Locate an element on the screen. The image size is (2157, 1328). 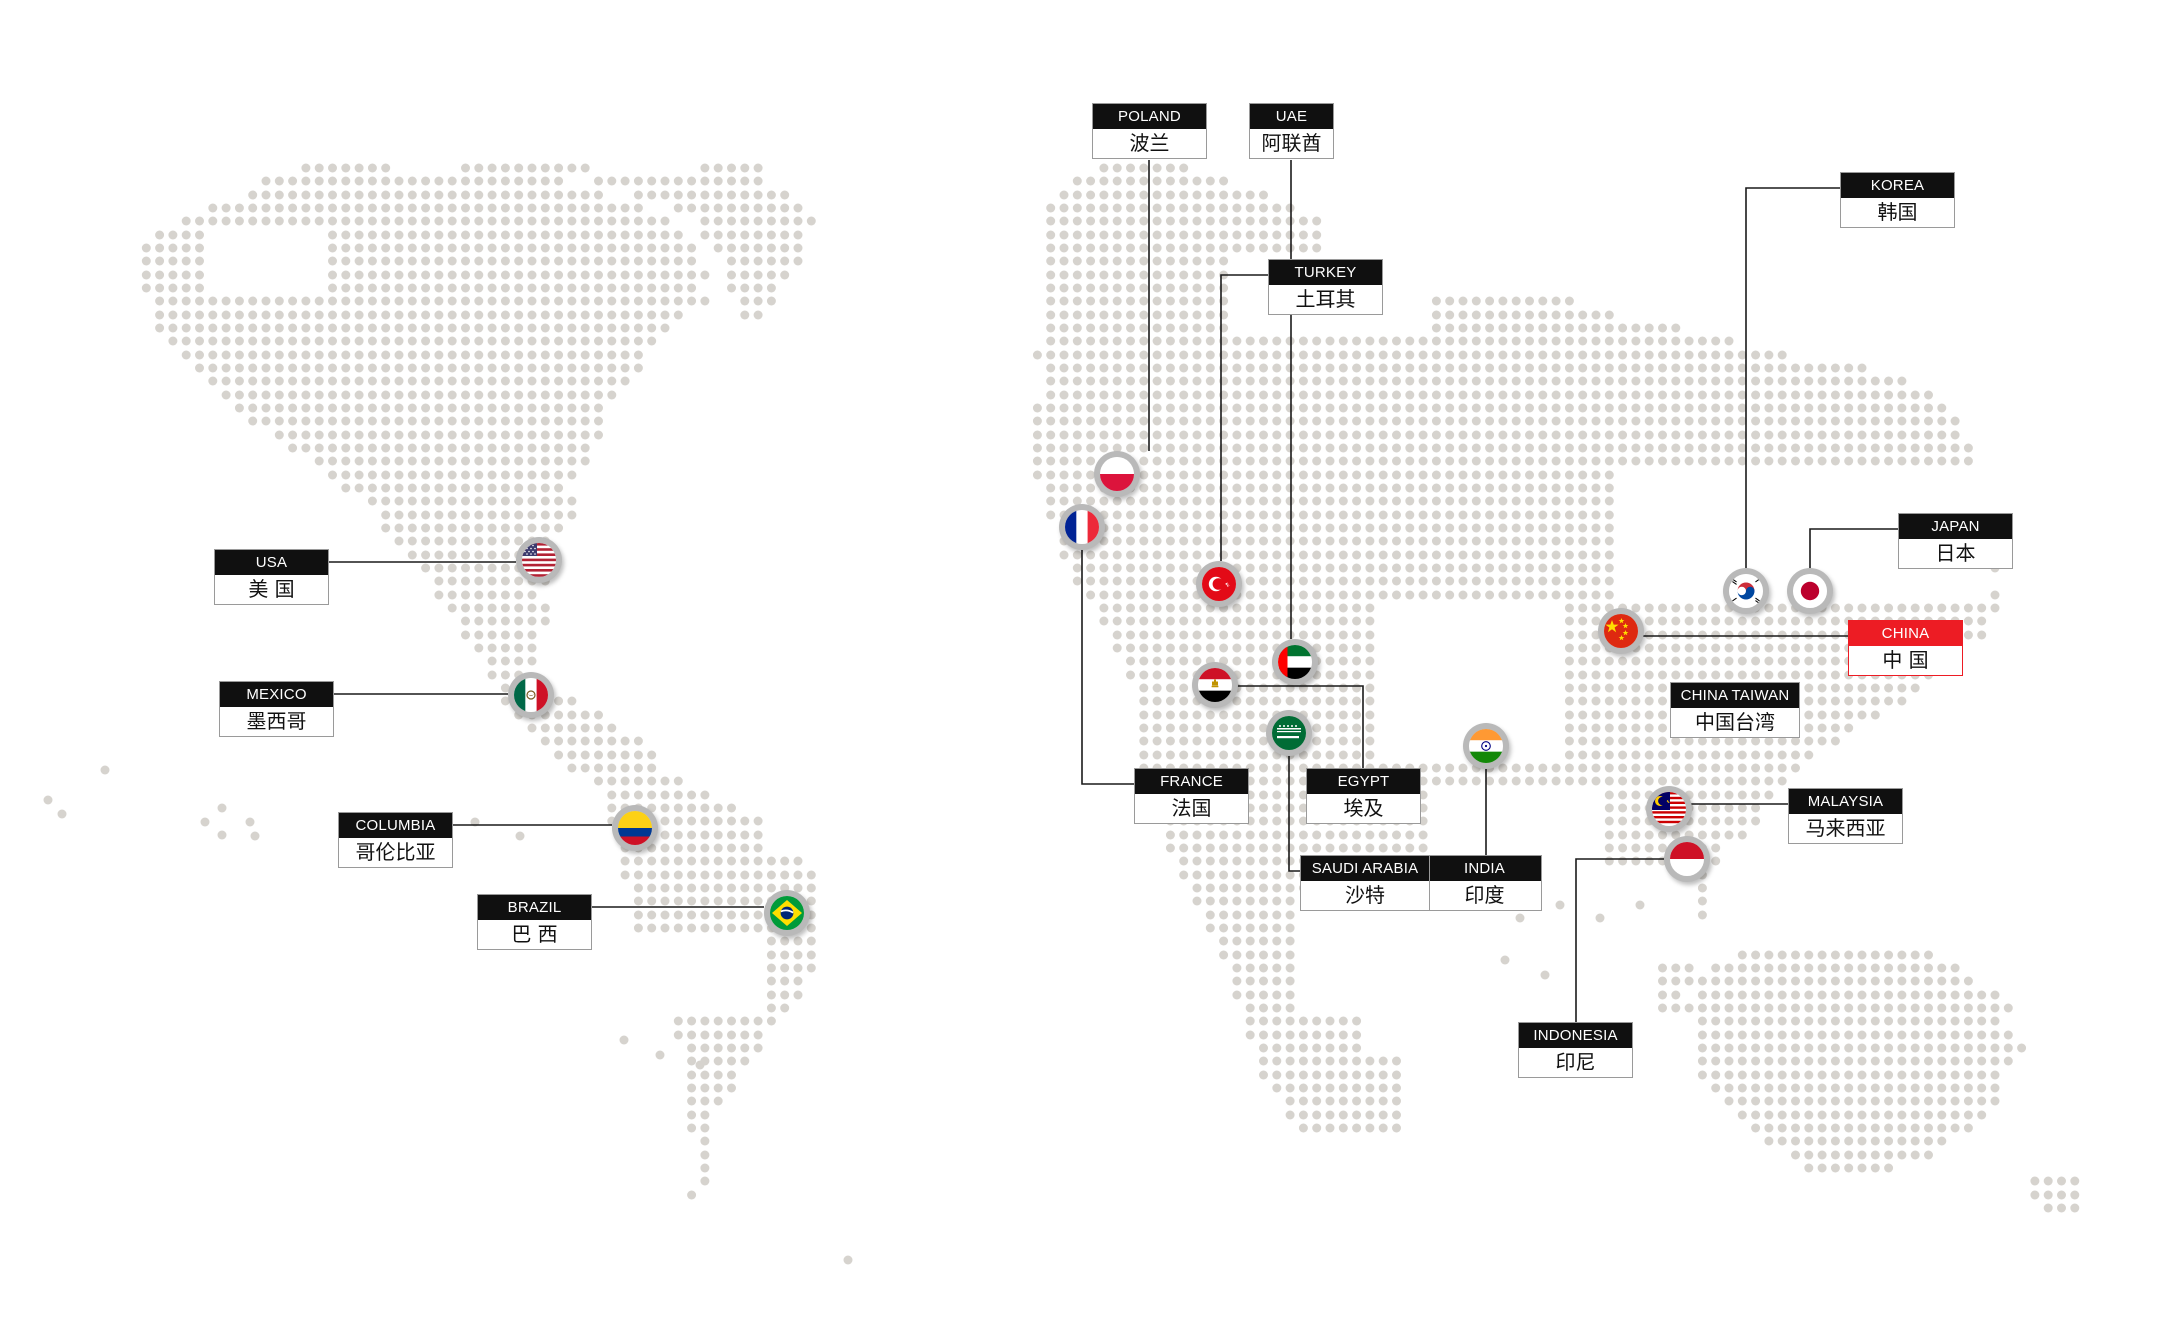
country-label-en-mexico: MEXICO is located at coordinates (276, 694).